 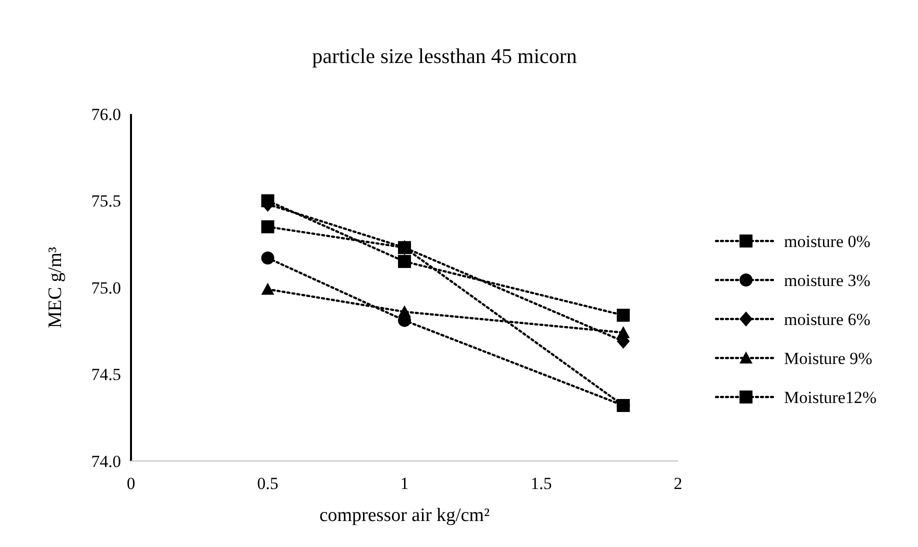 I want to click on x-tick-label: 0, so click(x=131, y=483).